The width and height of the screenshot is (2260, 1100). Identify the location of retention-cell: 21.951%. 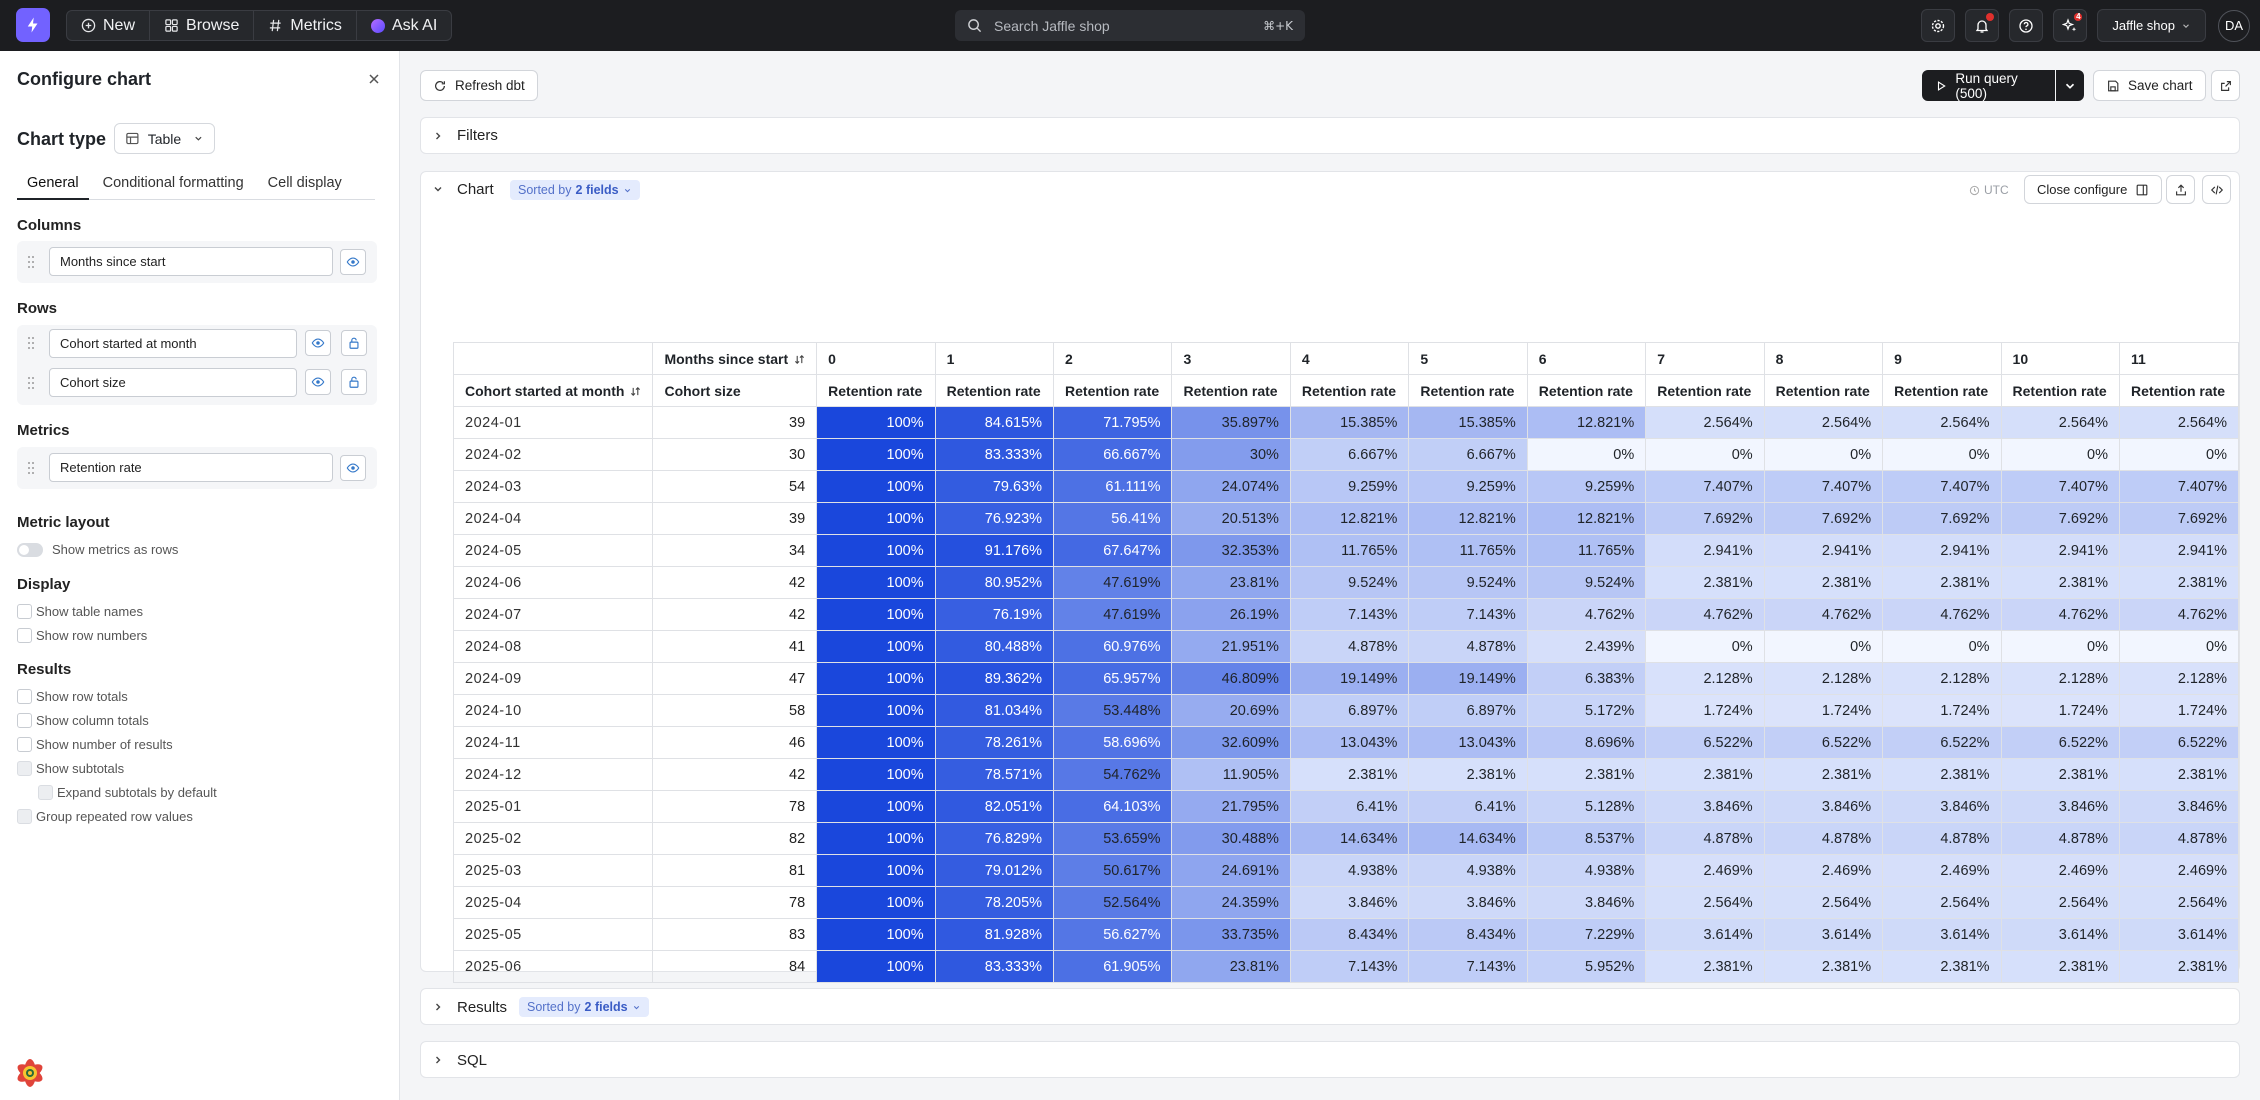
(1231, 646).